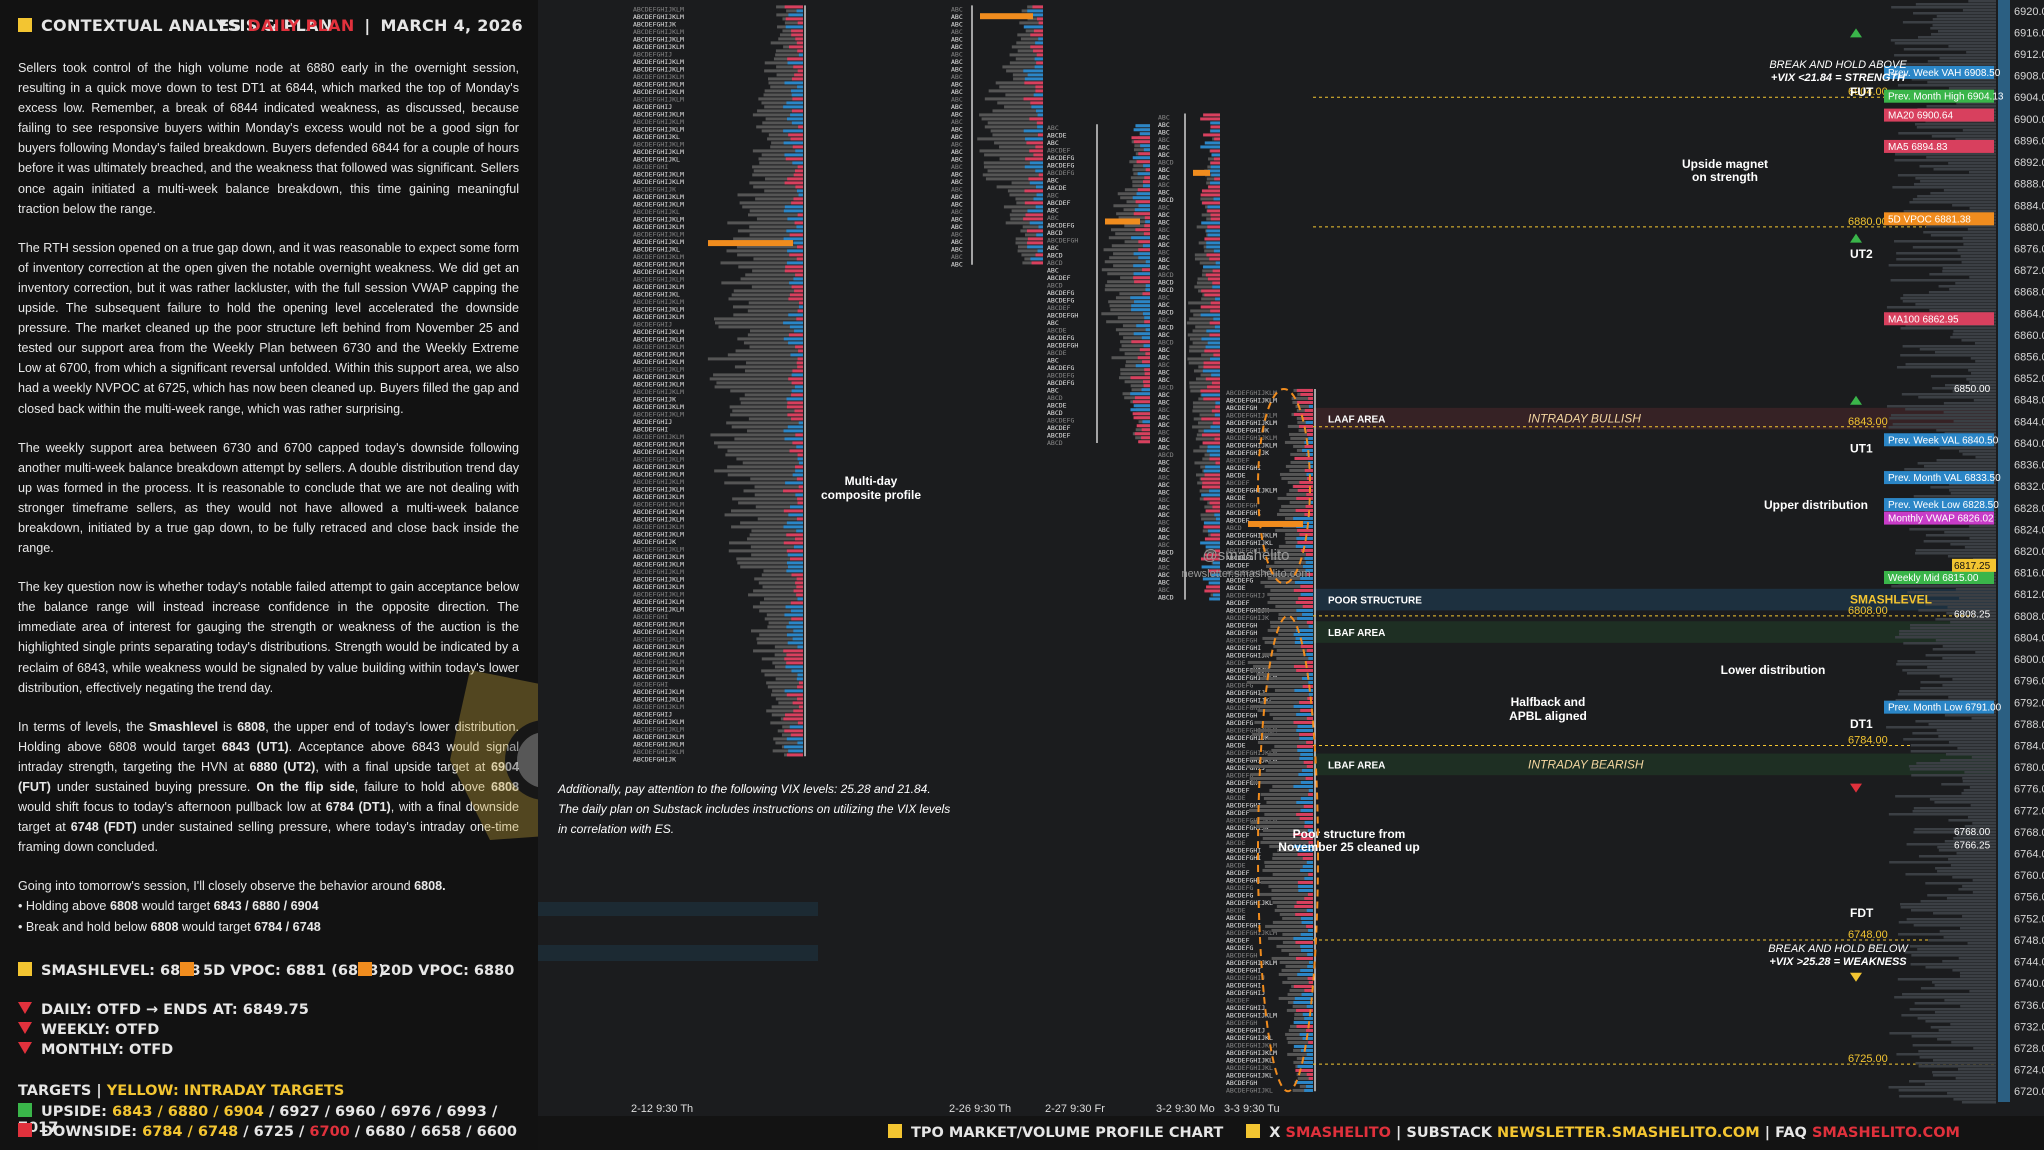 The height and width of the screenshot is (1150, 2044). I want to click on y-tick-label: 6776.00, so click(2029, 790).